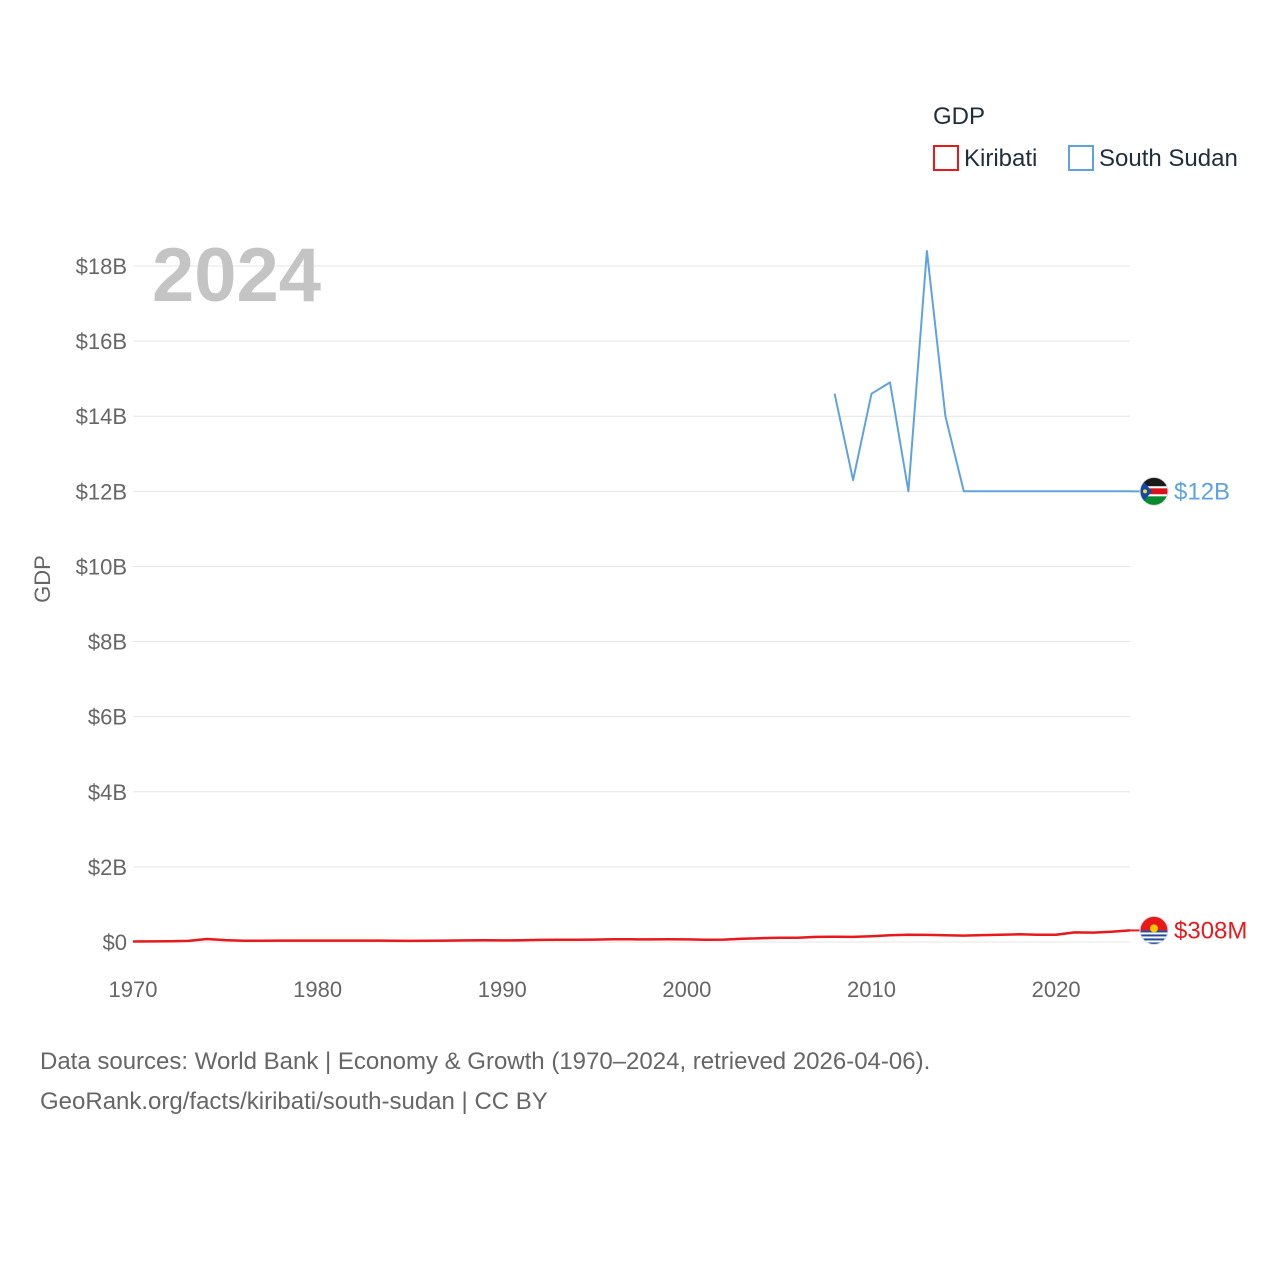 This screenshot has width=1280, height=1280. Describe the element at coordinates (946, 158) in the screenshot. I see `legend-swatch-kiribati` at that location.